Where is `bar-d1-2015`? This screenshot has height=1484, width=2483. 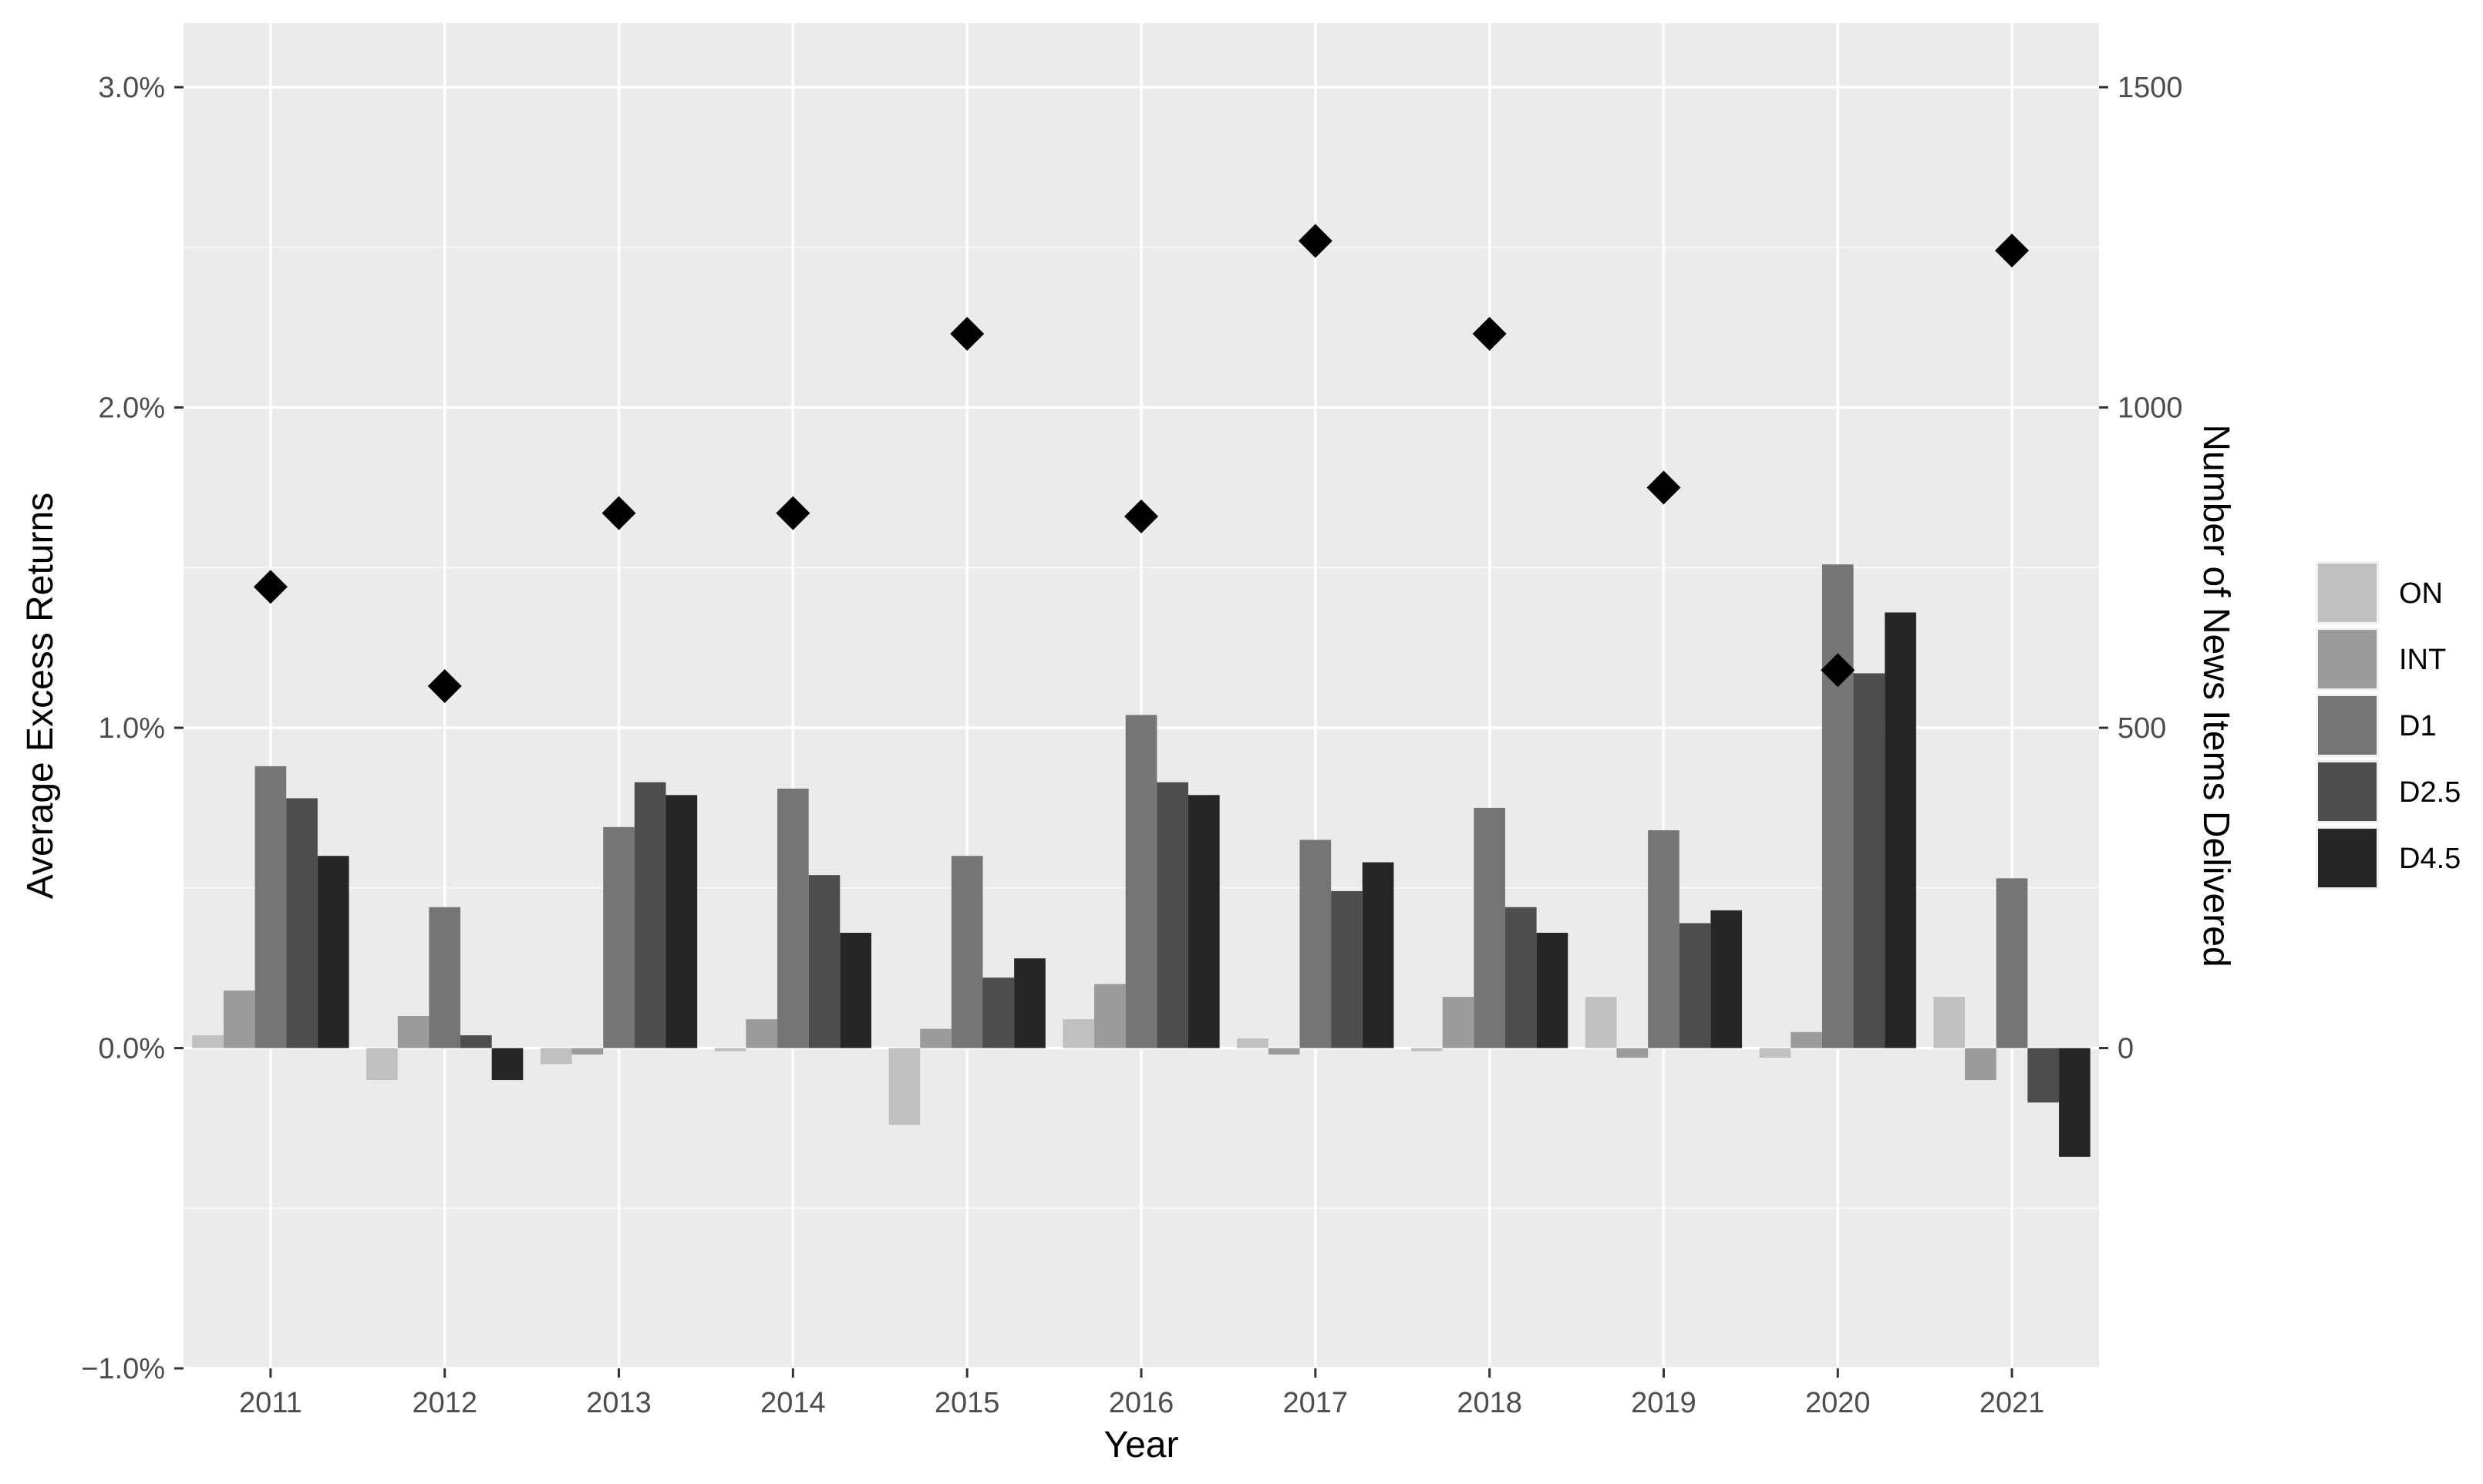
bar-d1-2015 is located at coordinates (967, 952).